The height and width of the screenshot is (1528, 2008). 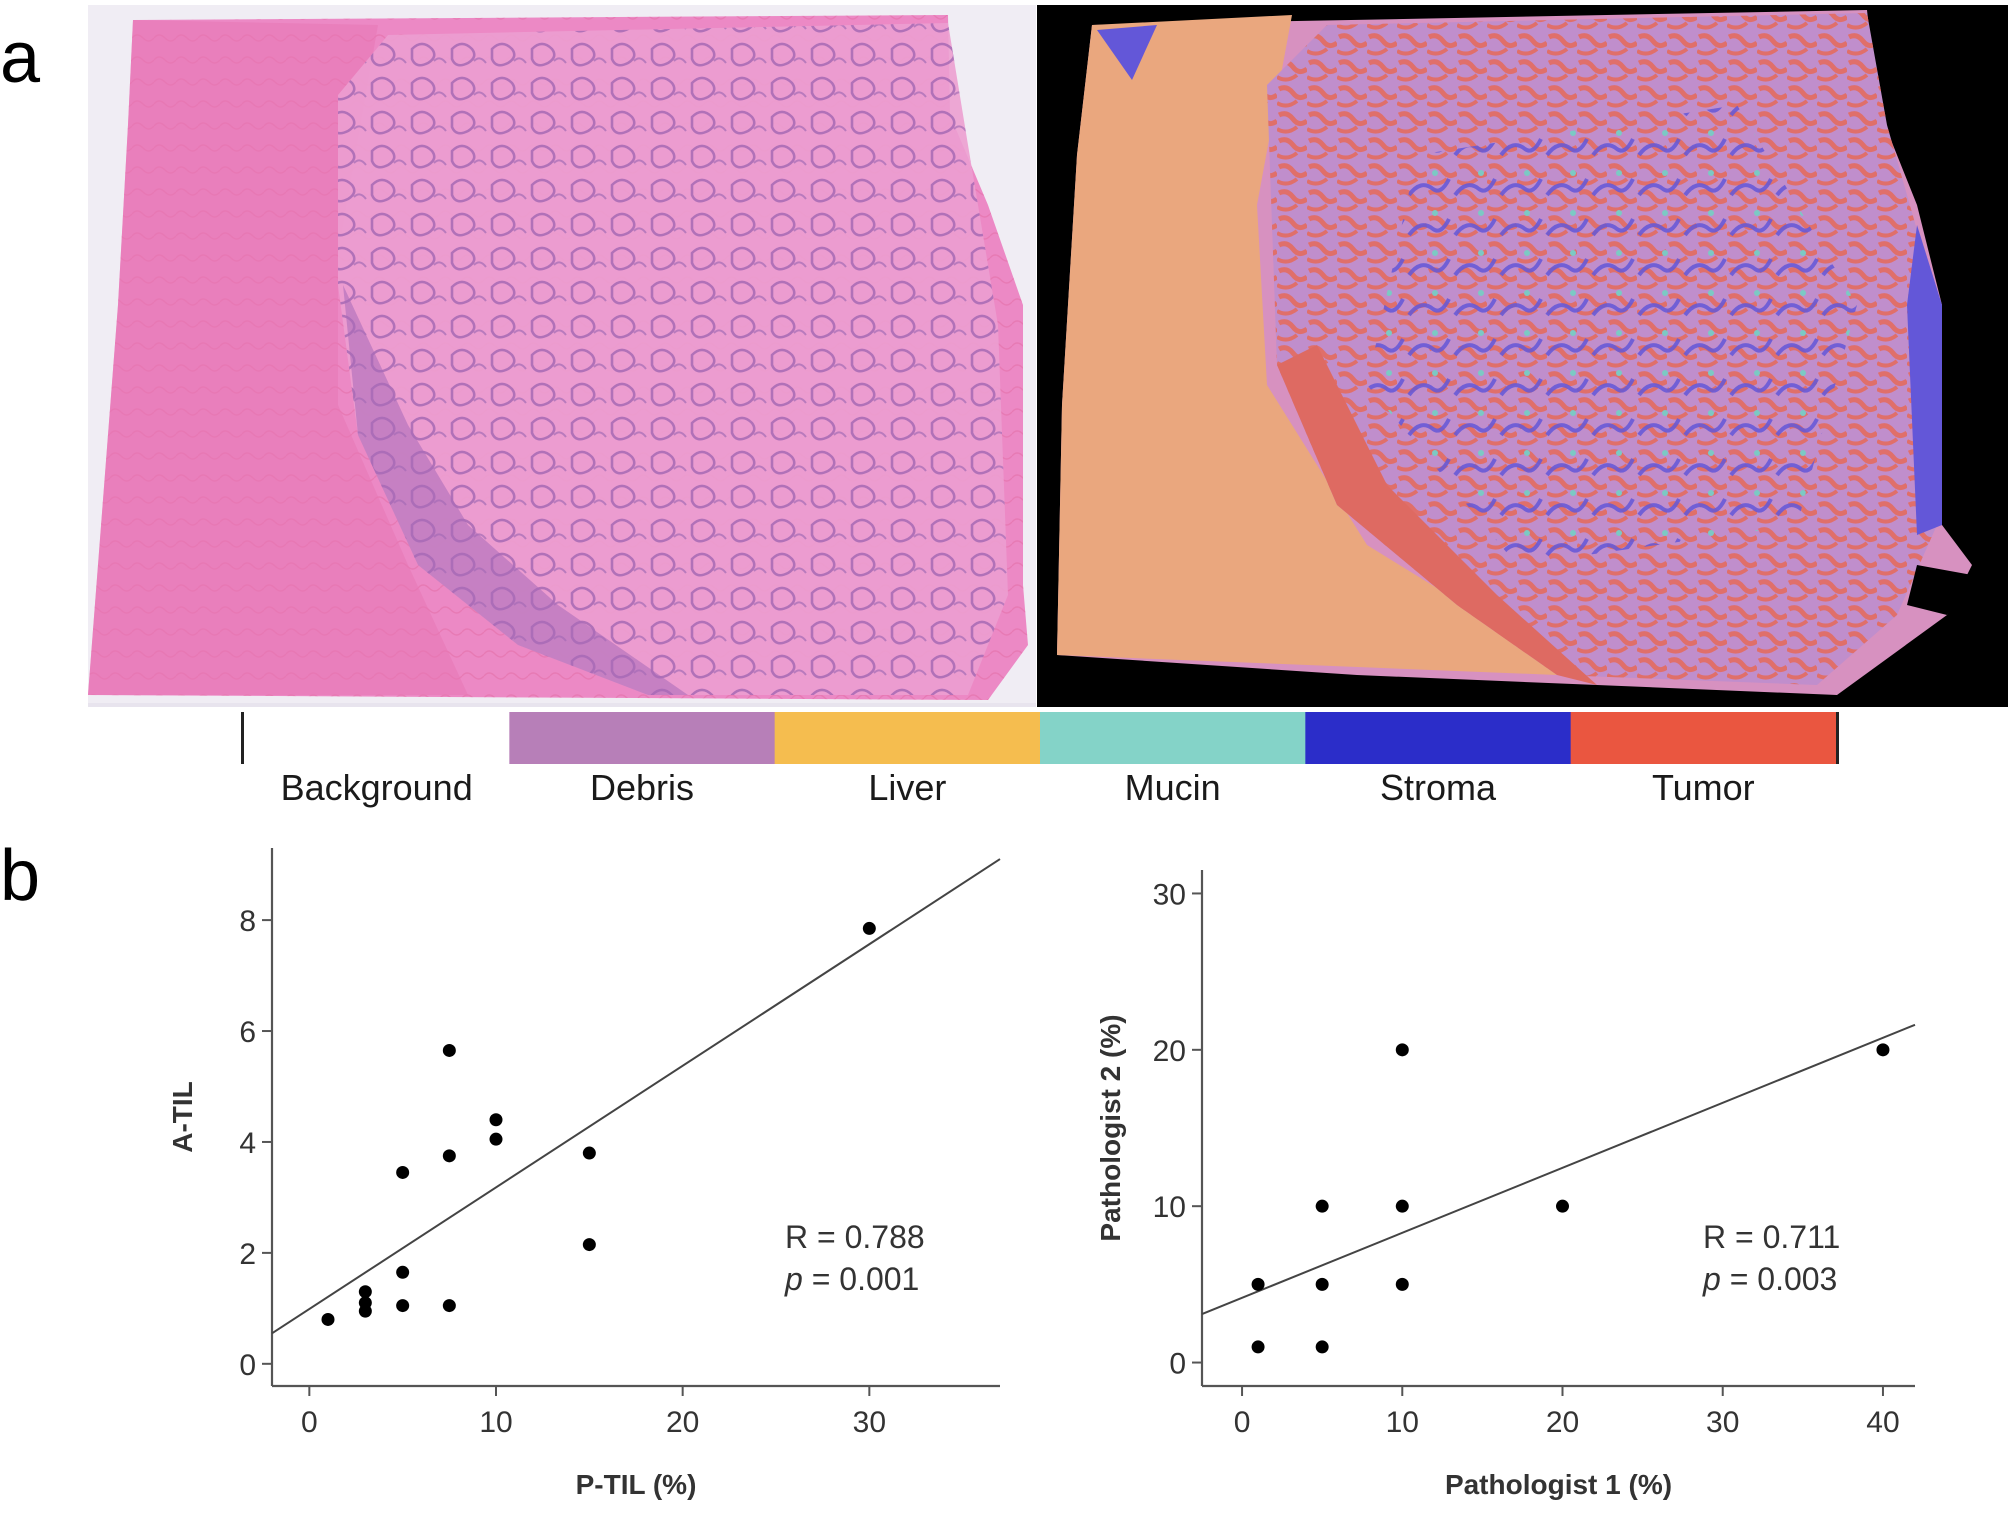 What do you see at coordinates (1438, 787) in the screenshot?
I see `legend-label-stroma: Stroma` at bounding box center [1438, 787].